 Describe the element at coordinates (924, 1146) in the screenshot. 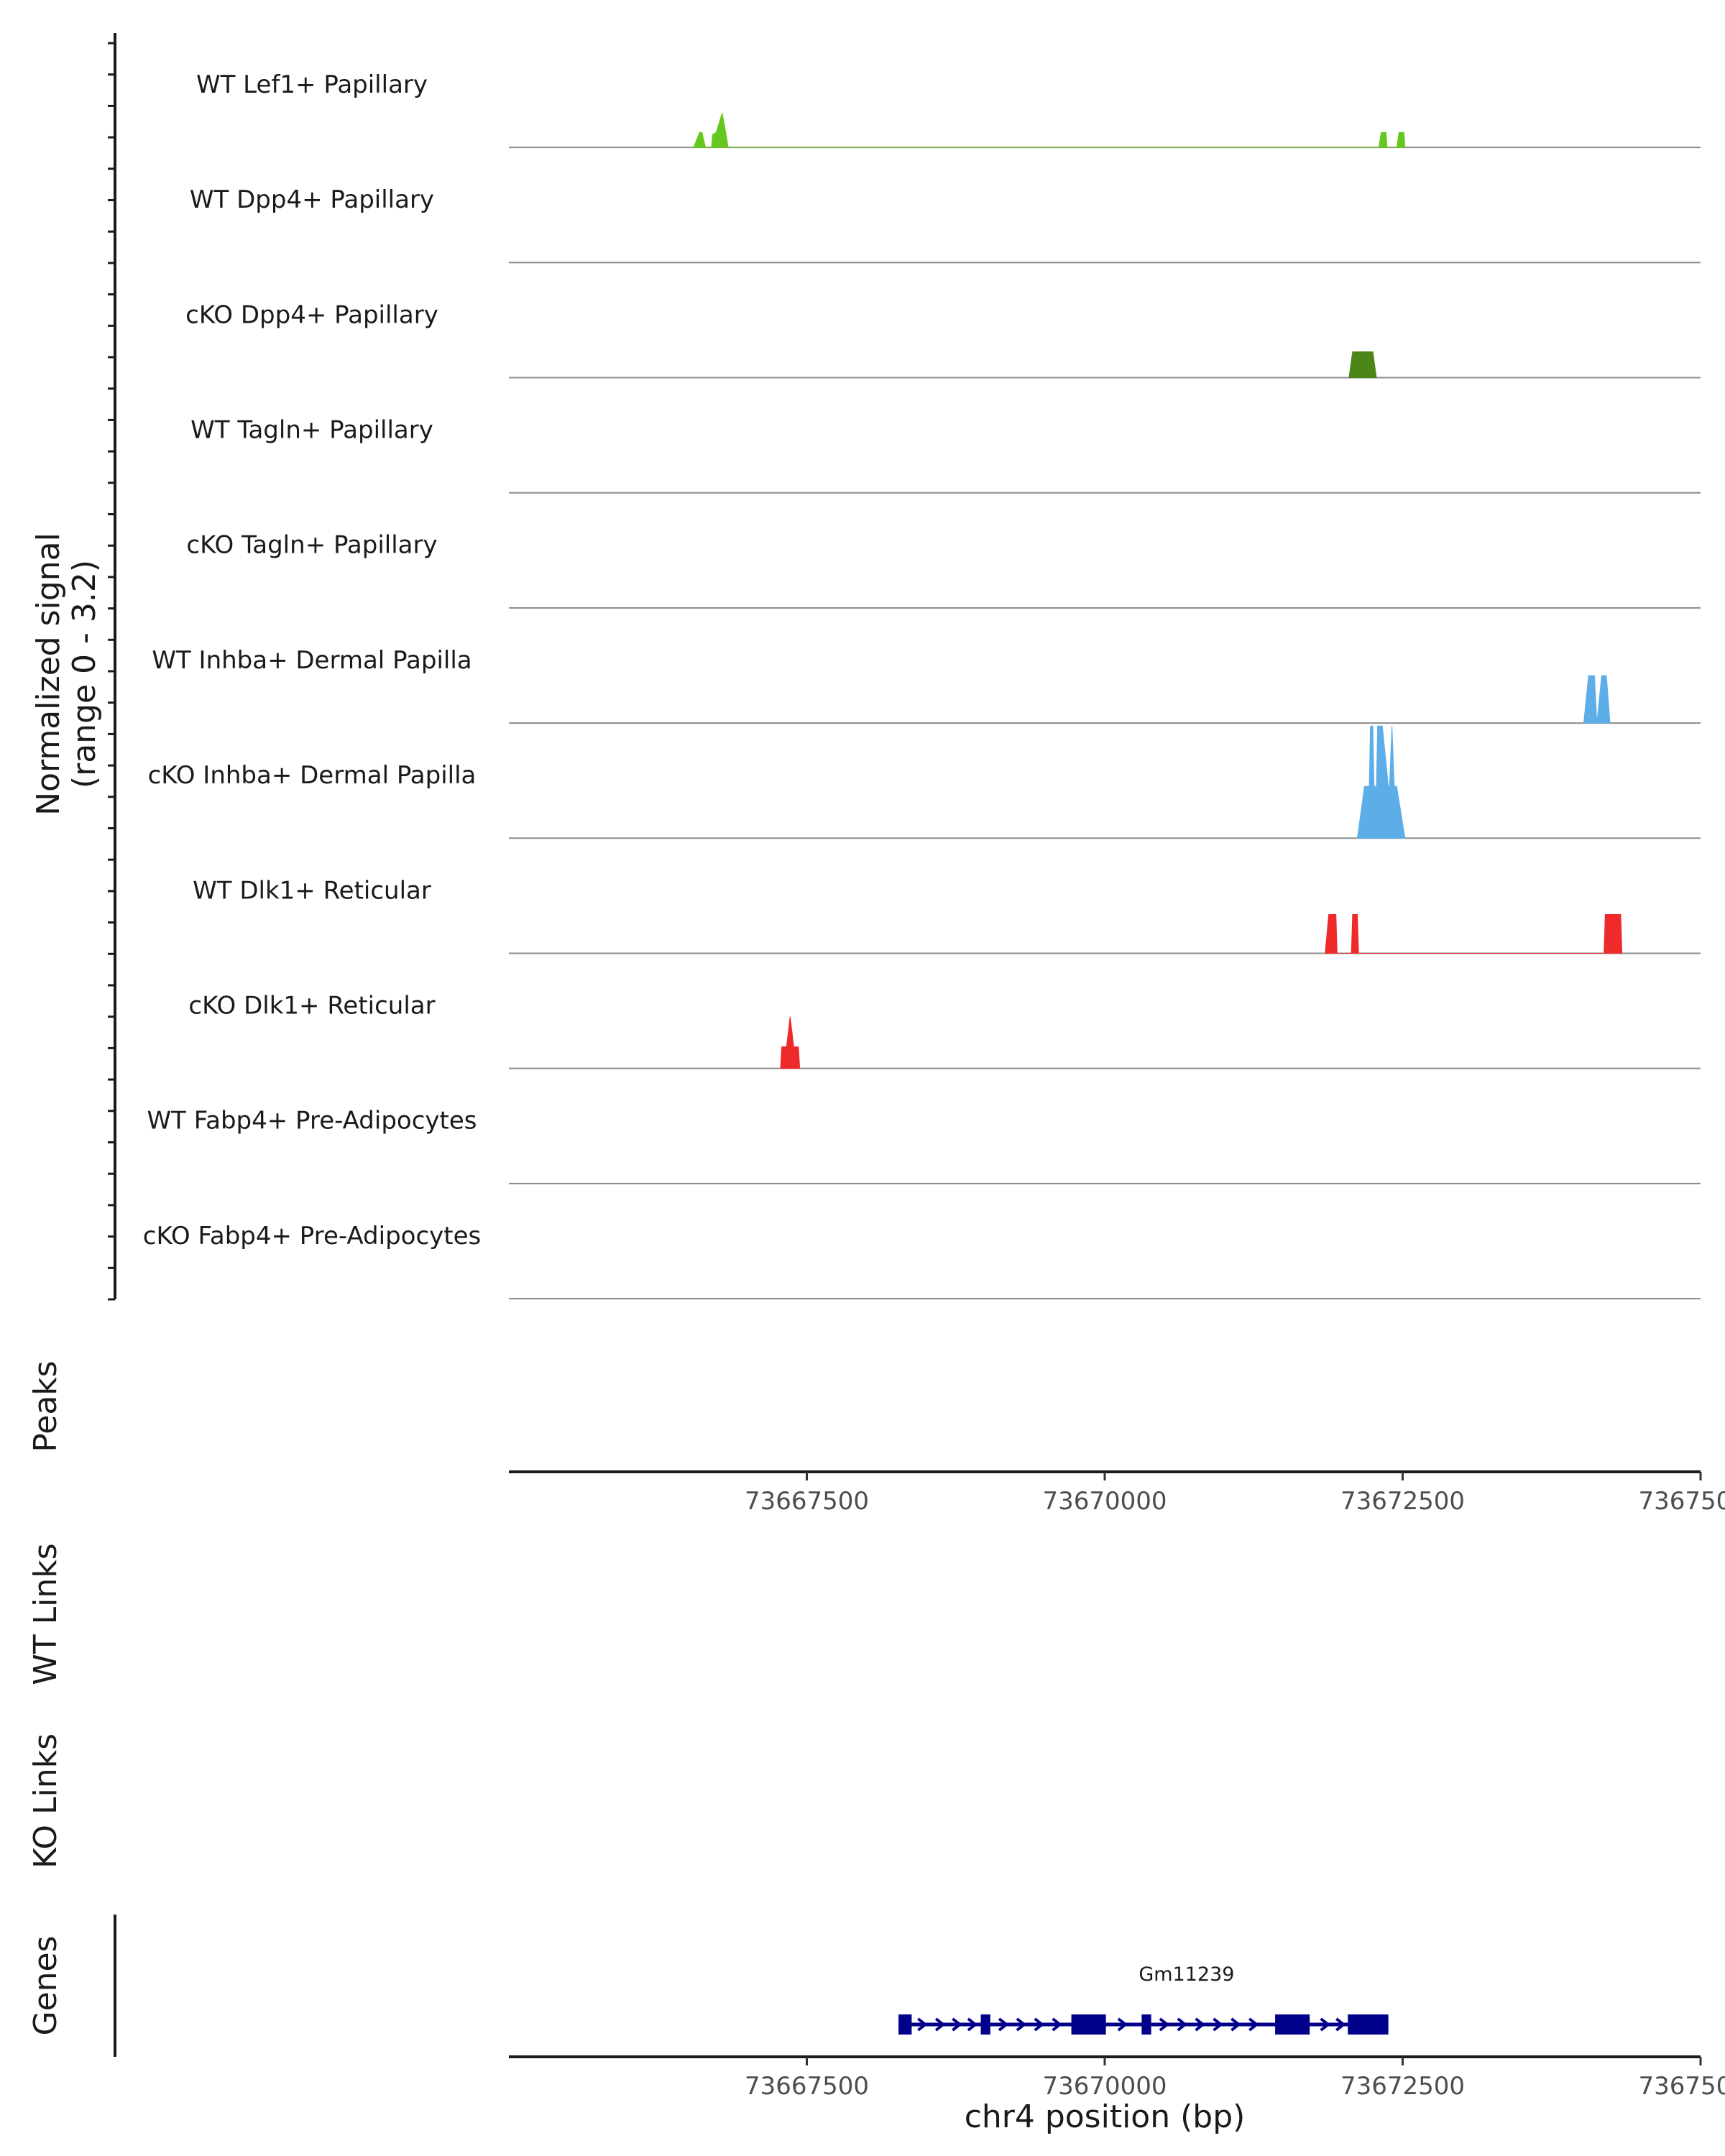

I see `track-9: WT Fabp4+ Pre-Adipocytes` at that location.